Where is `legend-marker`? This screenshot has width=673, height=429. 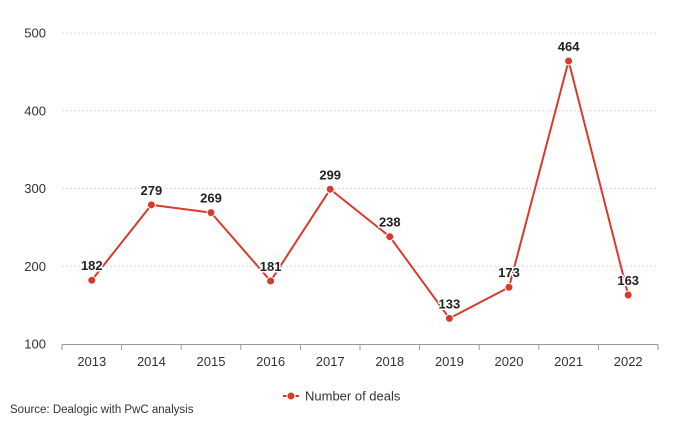 legend-marker is located at coordinates (291, 396).